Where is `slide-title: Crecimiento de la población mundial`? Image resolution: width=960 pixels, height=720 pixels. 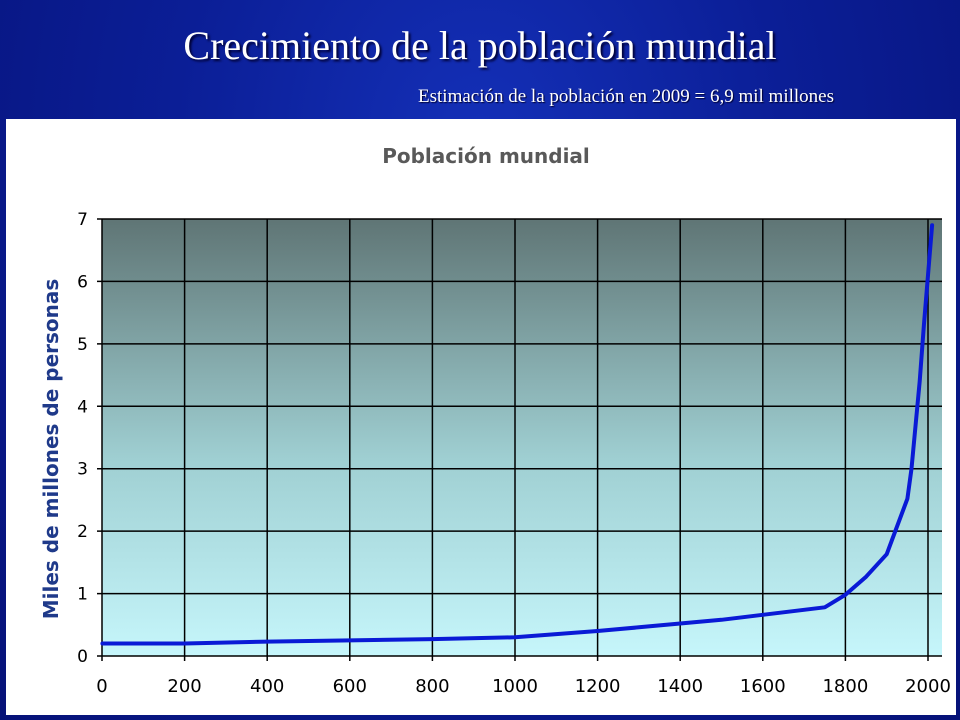
slide-title: Crecimiento de la población mundial is located at coordinates (480, 45).